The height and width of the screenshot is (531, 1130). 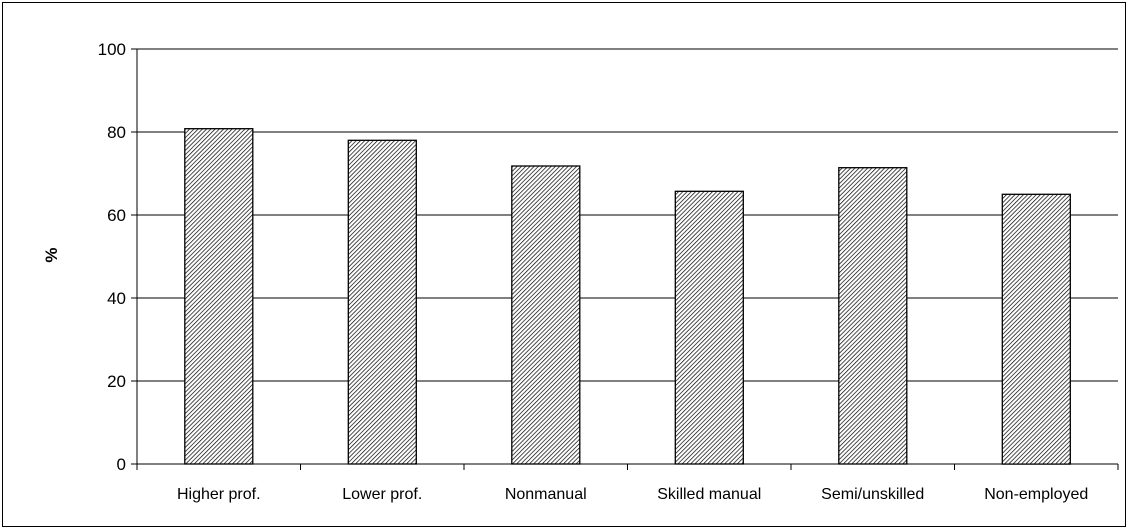 I want to click on x-tick-label: Semi/unskilled, so click(x=872, y=494).